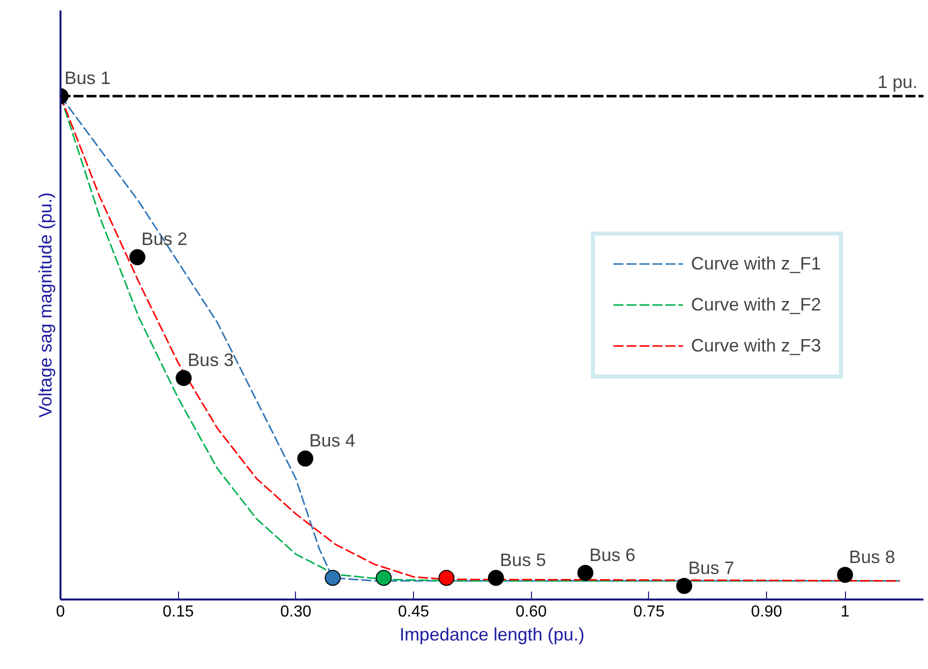 The height and width of the screenshot is (669, 928). What do you see at coordinates (755, 304) in the screenshot?
I see `legend-label: Curve with z_F2` at bounding box center [755, 304].